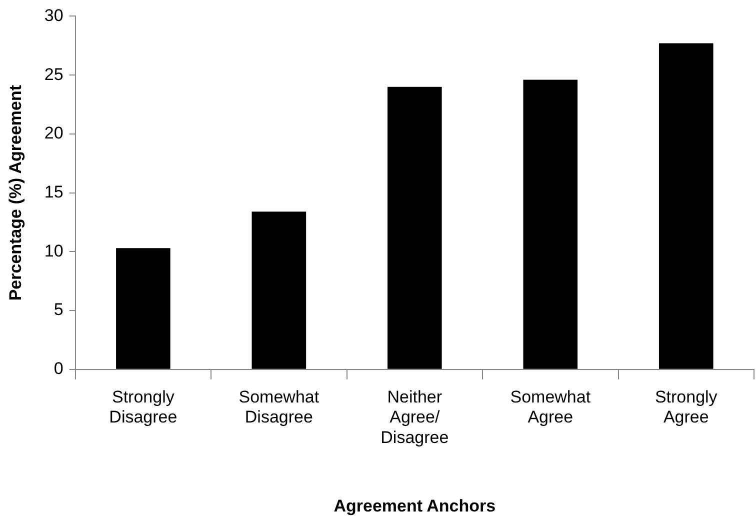  Describe the element at coordinates (59, 368) in the screenshot. I see `y-tick-label: 0` at that location.